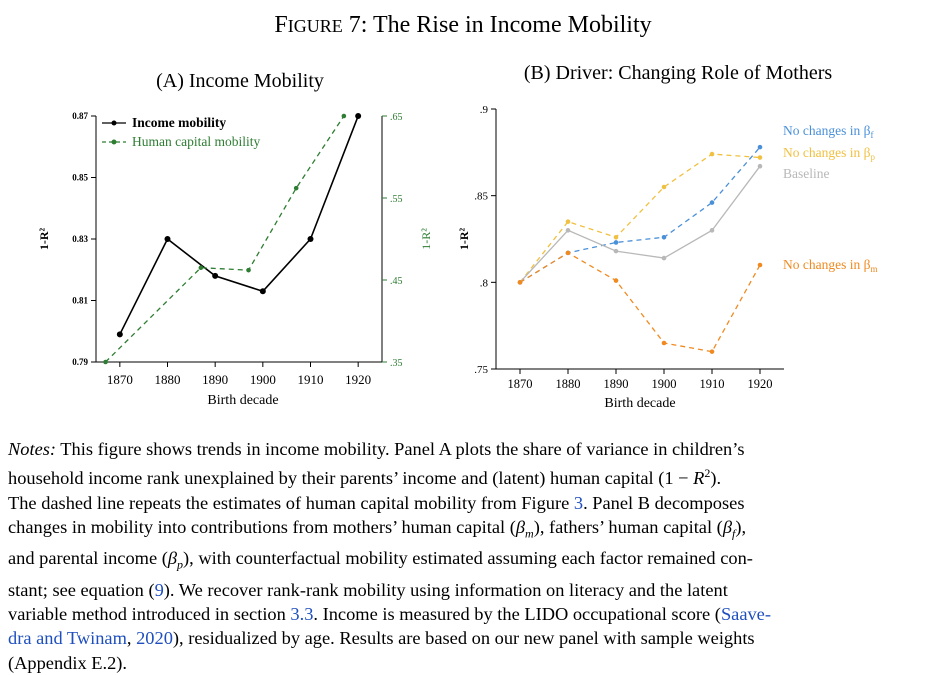 This screenshot has height=675, width=926. I want to click on y-tick-label: .9, so click(484, 110).